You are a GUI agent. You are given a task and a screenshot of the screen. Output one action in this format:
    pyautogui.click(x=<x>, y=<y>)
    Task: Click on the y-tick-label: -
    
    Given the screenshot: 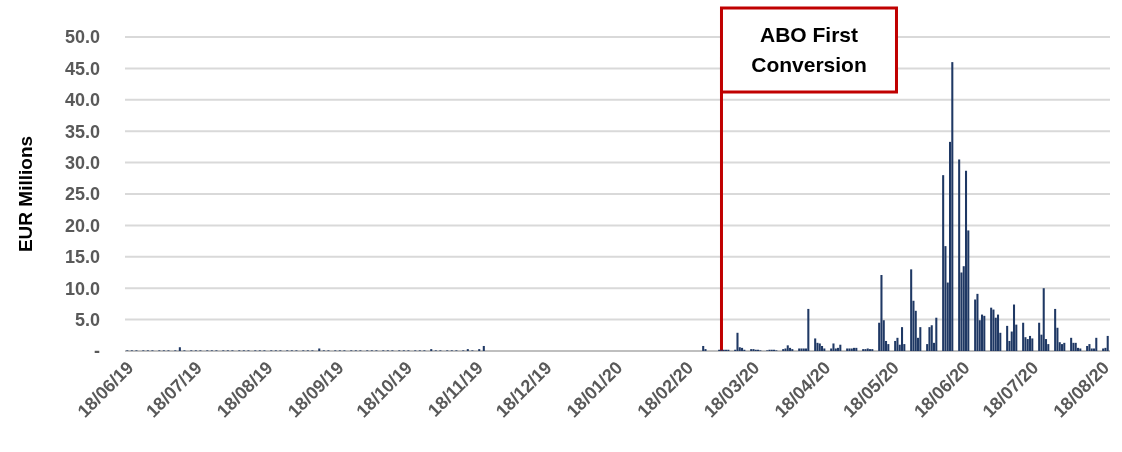 What is the action you would take?
    pyautogui.click(x=97, y=351)
    